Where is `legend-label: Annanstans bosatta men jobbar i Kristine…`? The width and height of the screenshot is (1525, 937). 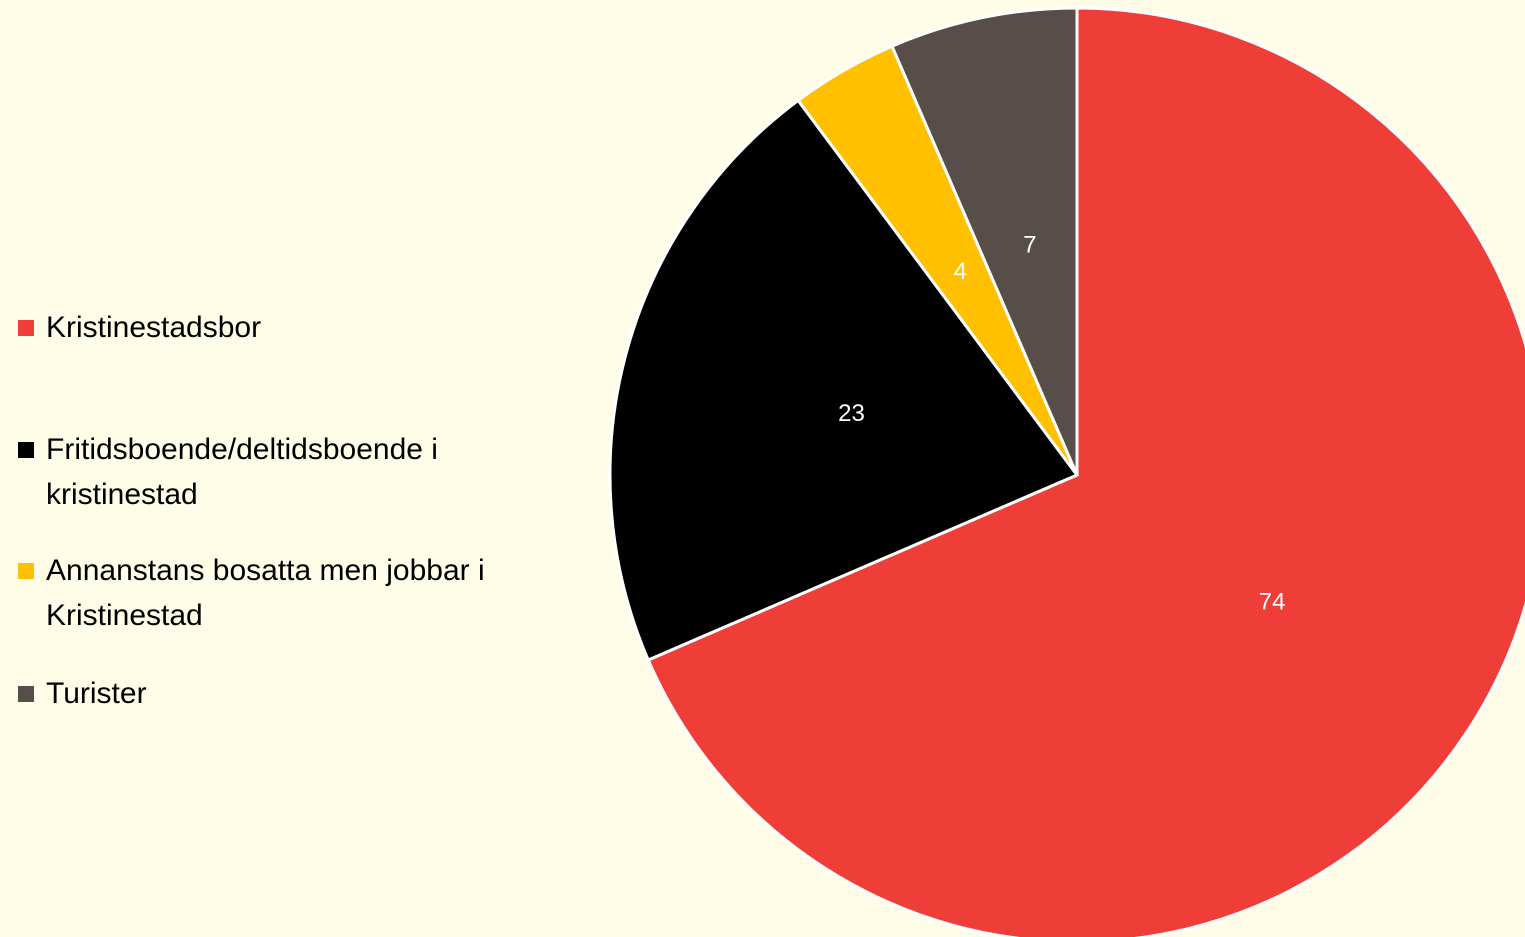
legend-label: Annanstans bosatta men jobbar i Kristine… is located at coordinates (265, 593).